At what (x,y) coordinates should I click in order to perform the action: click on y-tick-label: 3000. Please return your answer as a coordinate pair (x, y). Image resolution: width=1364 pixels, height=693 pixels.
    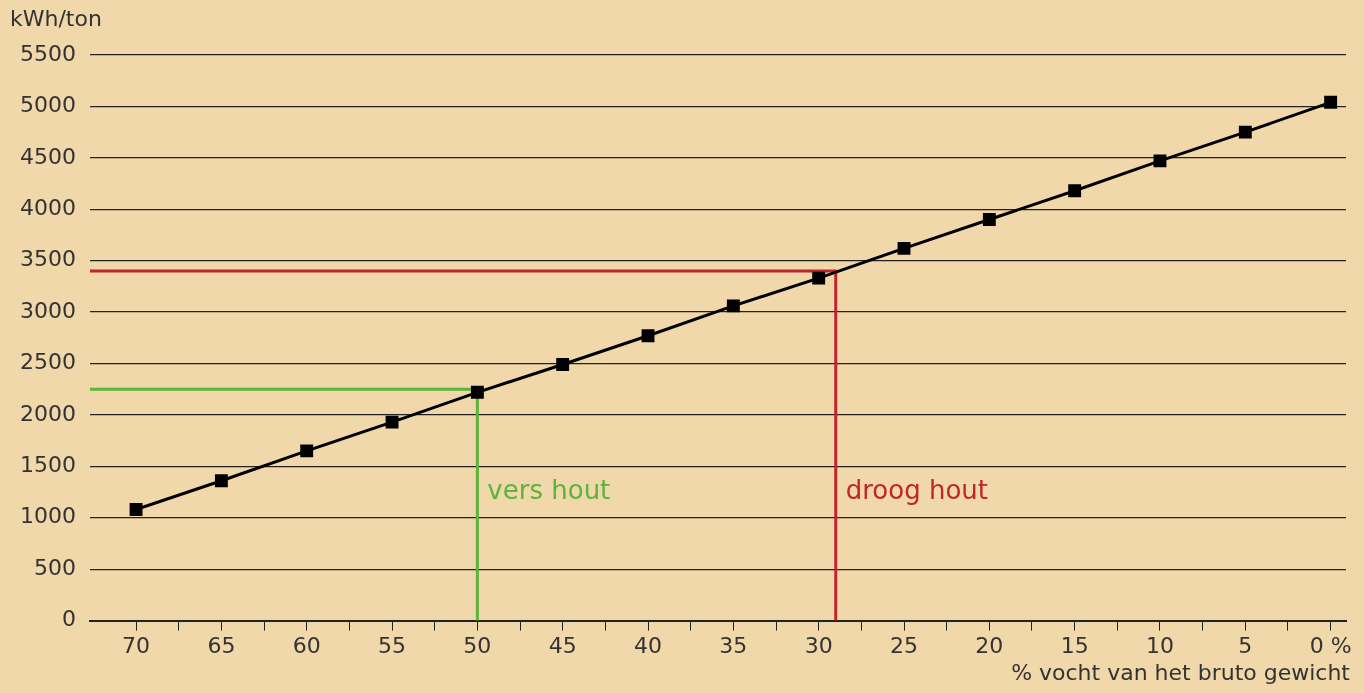
    Looking at the image, I should click on (47, 310).